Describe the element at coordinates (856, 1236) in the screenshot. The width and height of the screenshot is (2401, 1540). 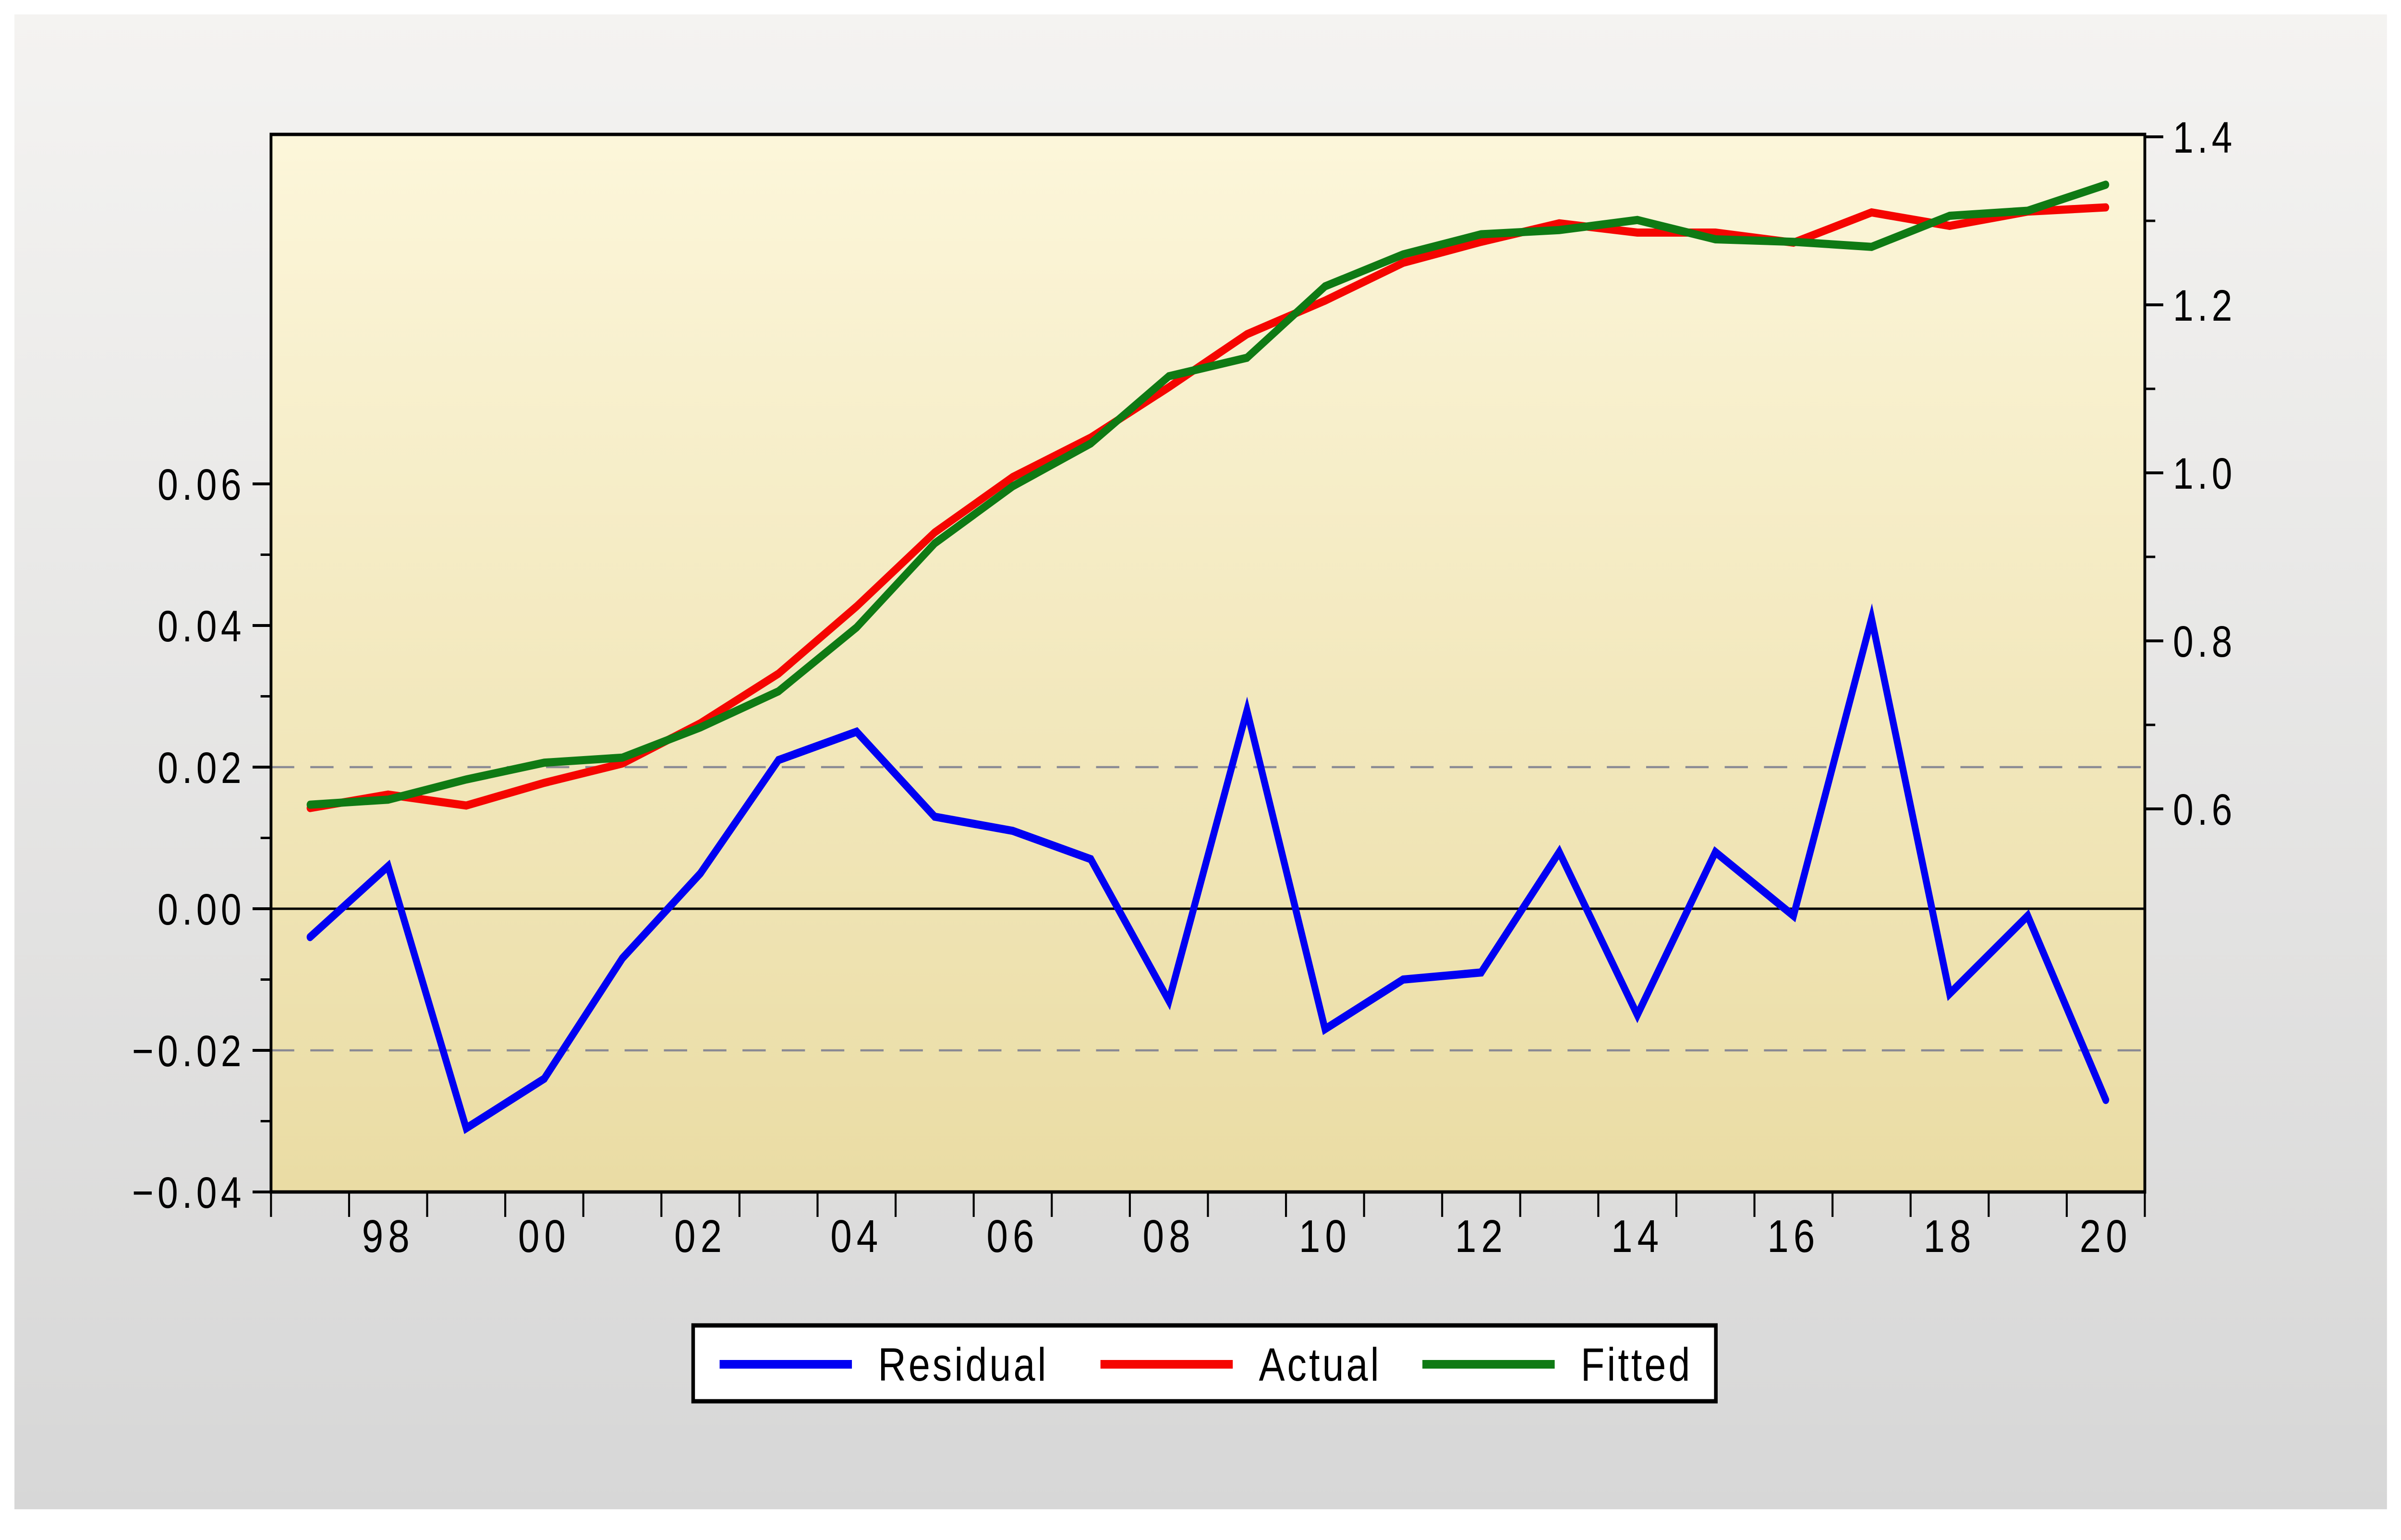
I see `x-axis-tick-label: 04` at that location.